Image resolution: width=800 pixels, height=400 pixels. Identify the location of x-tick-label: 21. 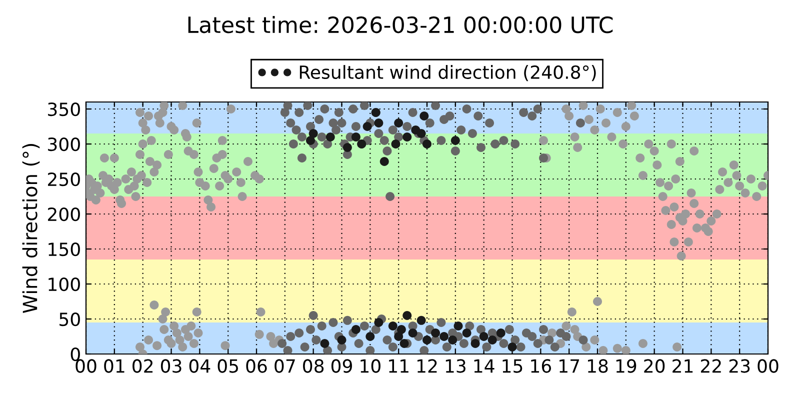
(682, 366).